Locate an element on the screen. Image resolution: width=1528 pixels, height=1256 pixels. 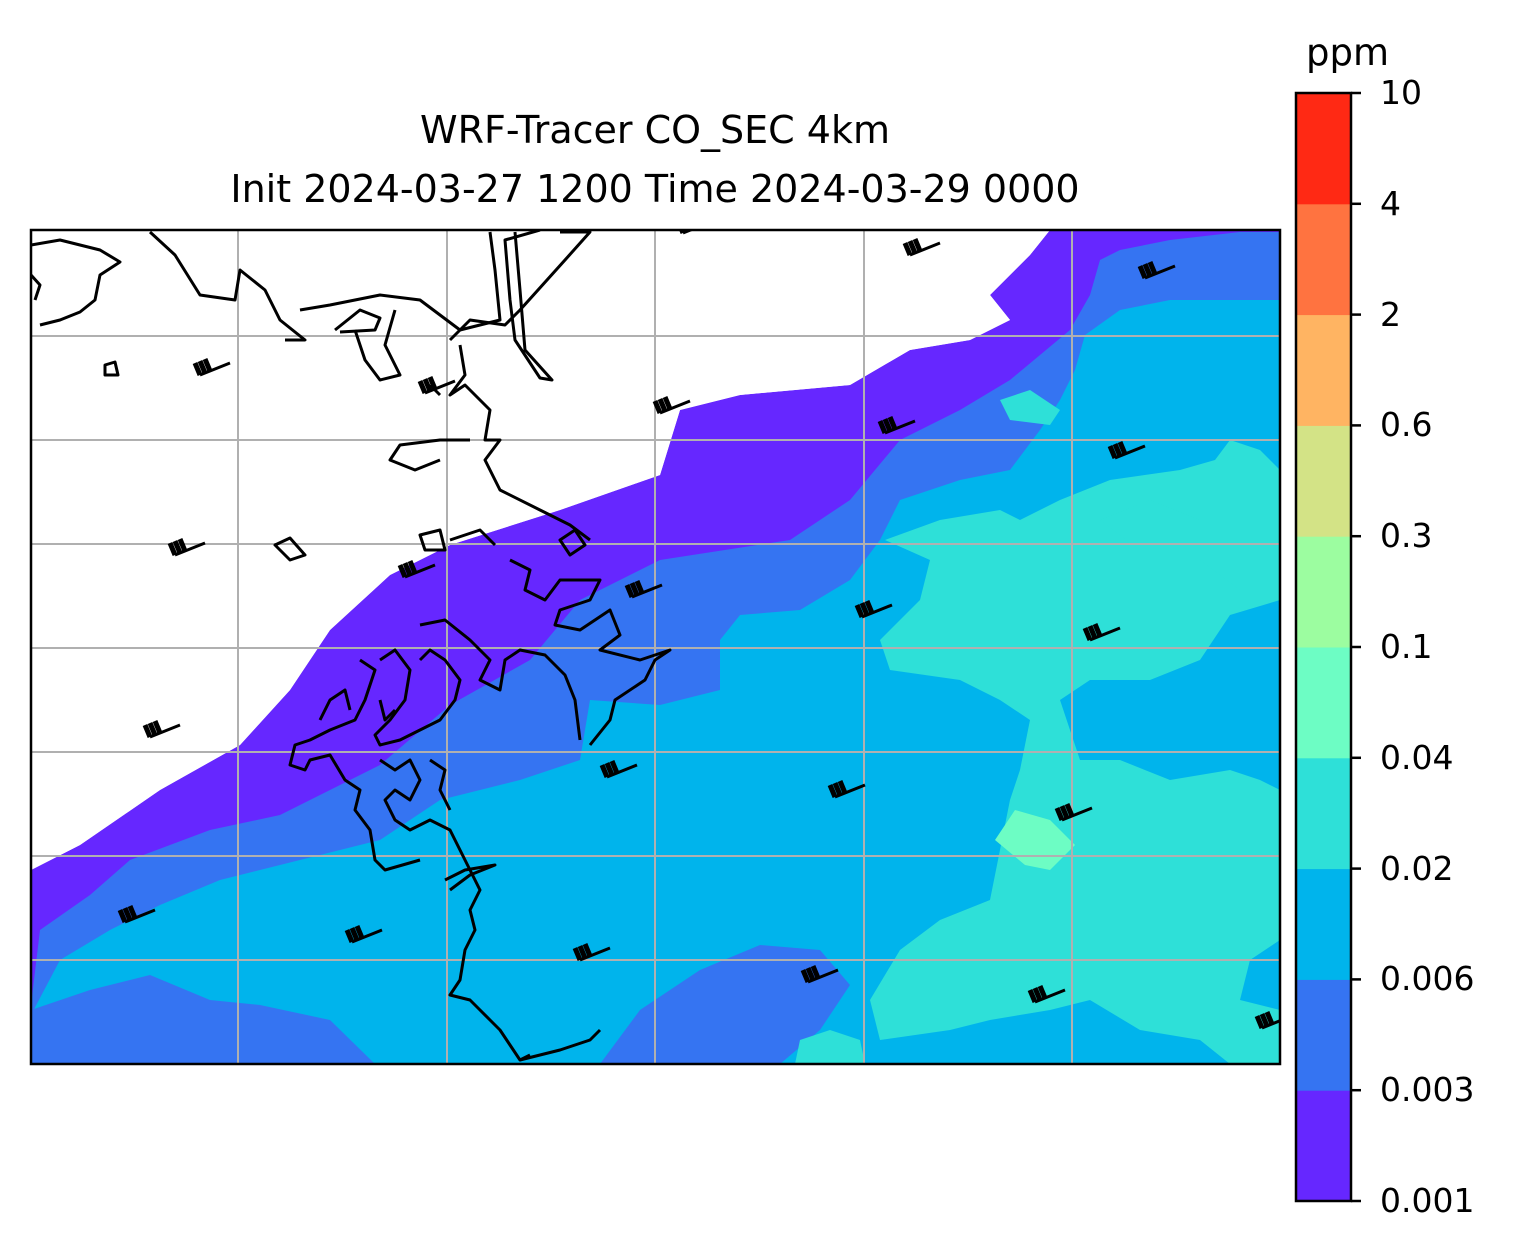
contour-band-0.003-lower is located at coordinates (203, 1019).